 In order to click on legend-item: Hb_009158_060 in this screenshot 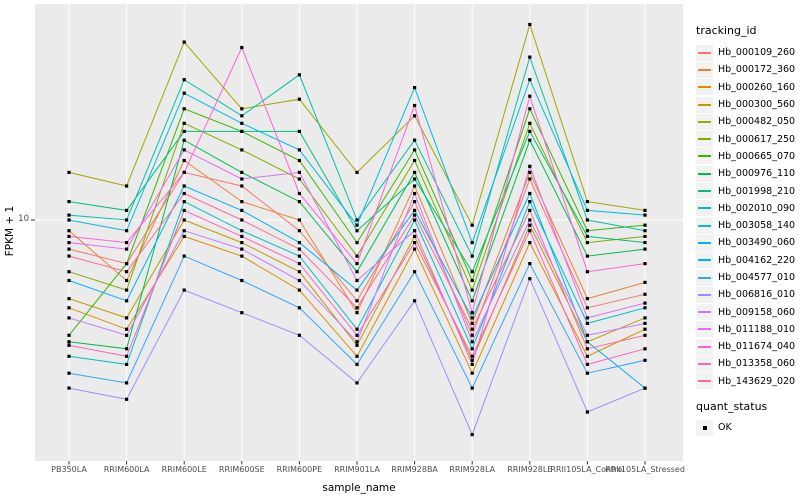, I will do `click(748, 312)`.